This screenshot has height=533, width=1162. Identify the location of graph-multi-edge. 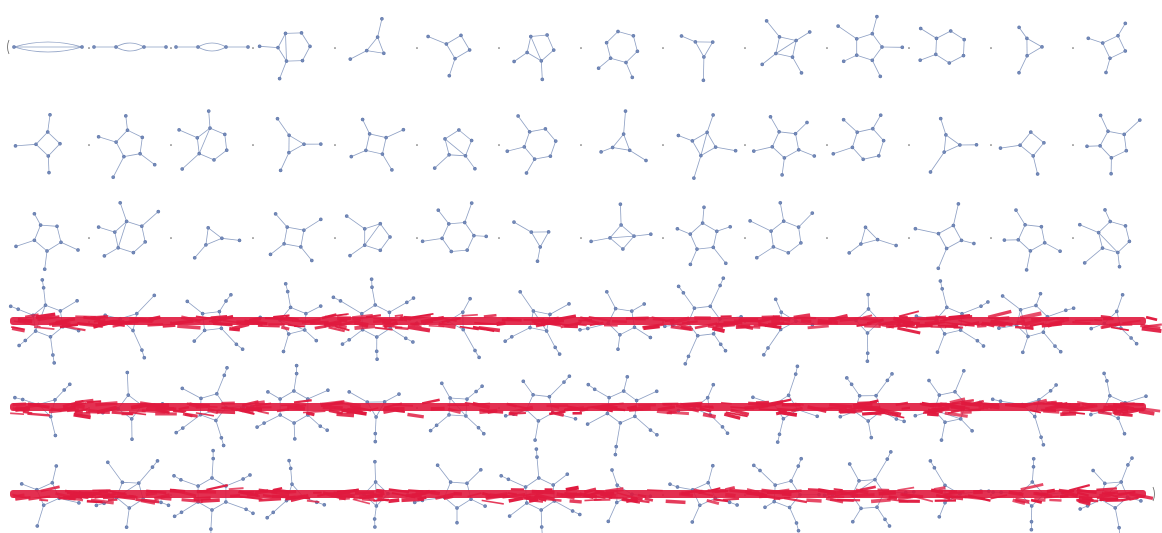
(48, 49).